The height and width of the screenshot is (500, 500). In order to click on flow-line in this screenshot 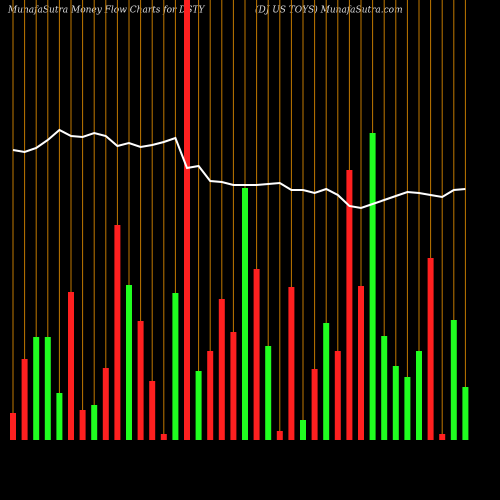, I will do `click(239, 169)`.